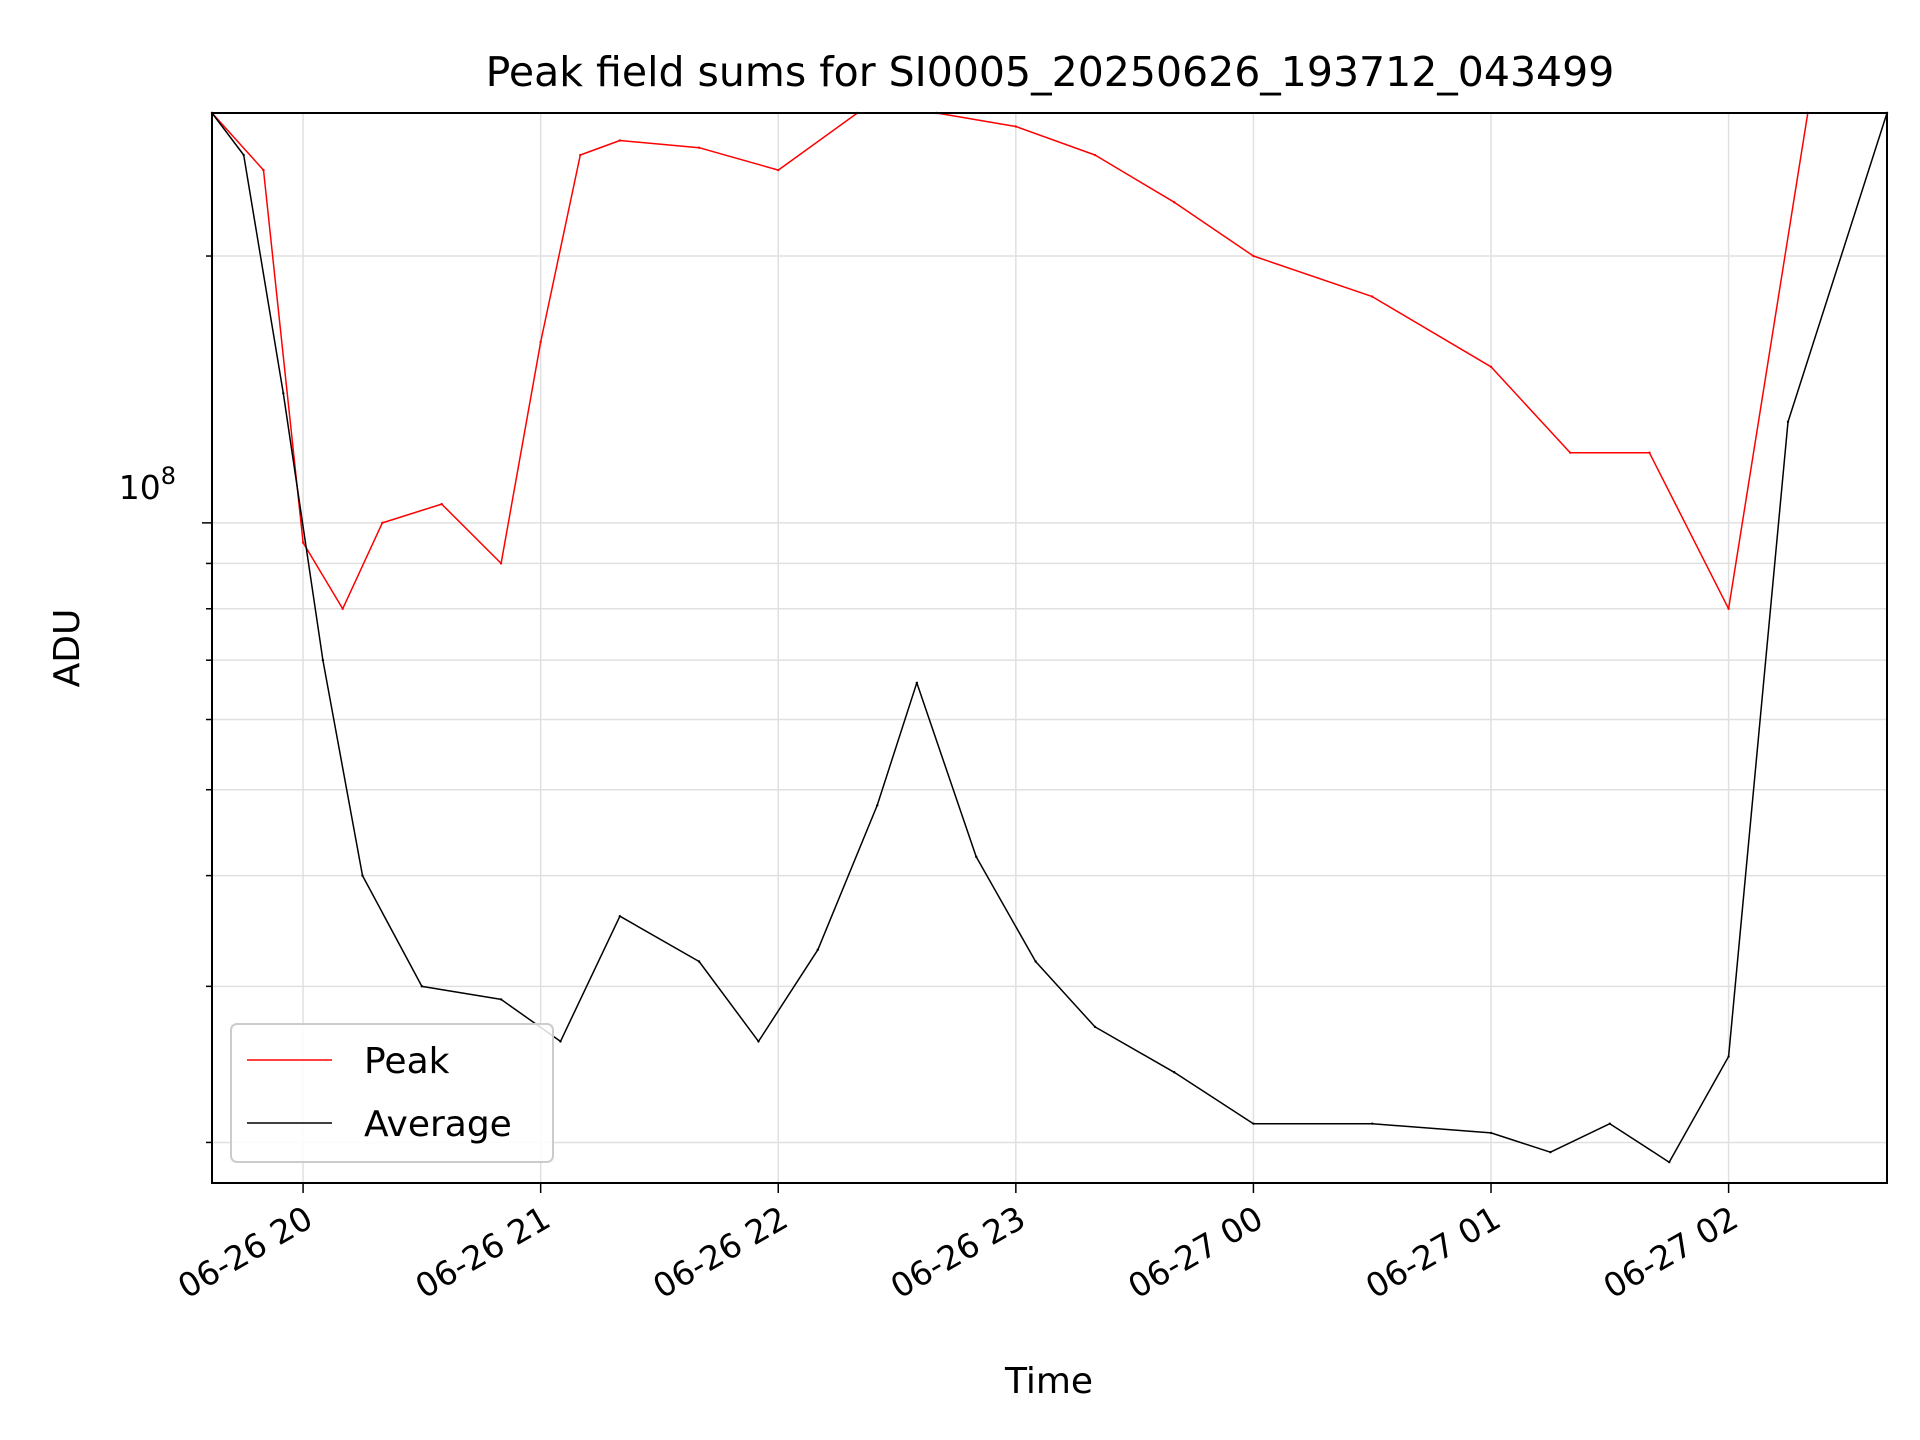  What do you see at coordinates (165, 699) in the screenshot?
I see `y-axis-ticks: 108` at bounding box center [165, 699].